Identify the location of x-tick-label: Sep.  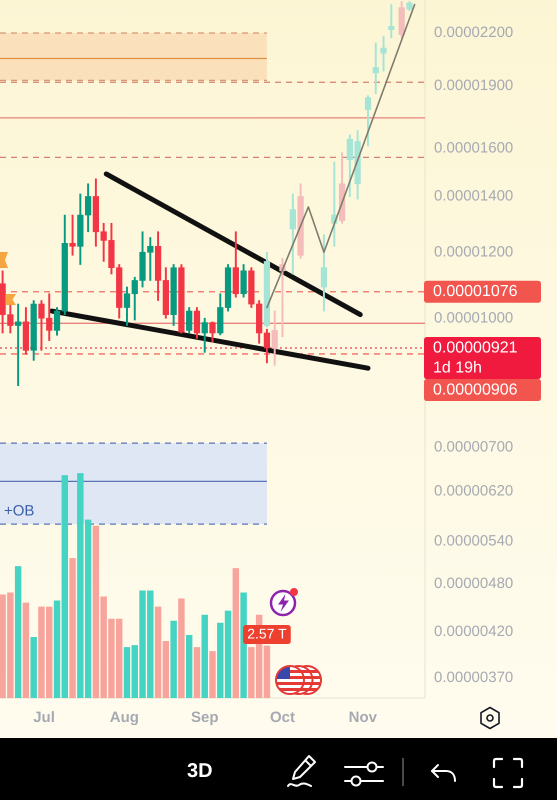
(204, 717).